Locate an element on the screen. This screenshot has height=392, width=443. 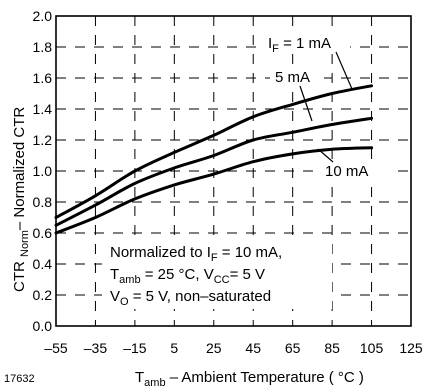
figure-id: 17632 is located at coordinates (19, 379).